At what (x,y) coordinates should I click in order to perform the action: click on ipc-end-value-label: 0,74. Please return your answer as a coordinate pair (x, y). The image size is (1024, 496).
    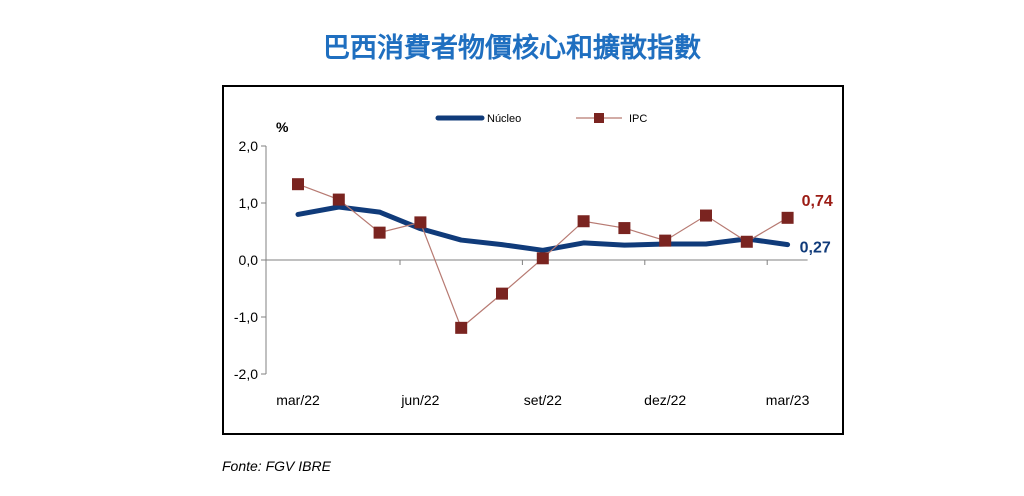
    Looking at the image, I should click on (817, 201).